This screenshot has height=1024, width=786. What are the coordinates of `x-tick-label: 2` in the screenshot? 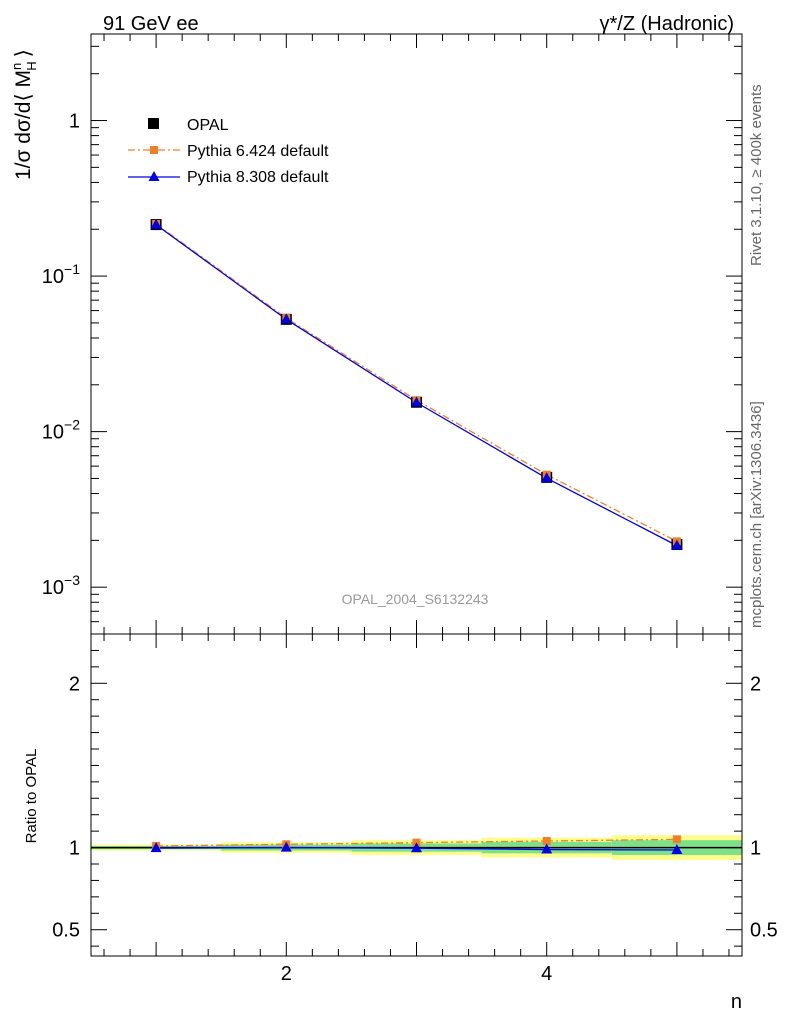 It's located at (286, 974).